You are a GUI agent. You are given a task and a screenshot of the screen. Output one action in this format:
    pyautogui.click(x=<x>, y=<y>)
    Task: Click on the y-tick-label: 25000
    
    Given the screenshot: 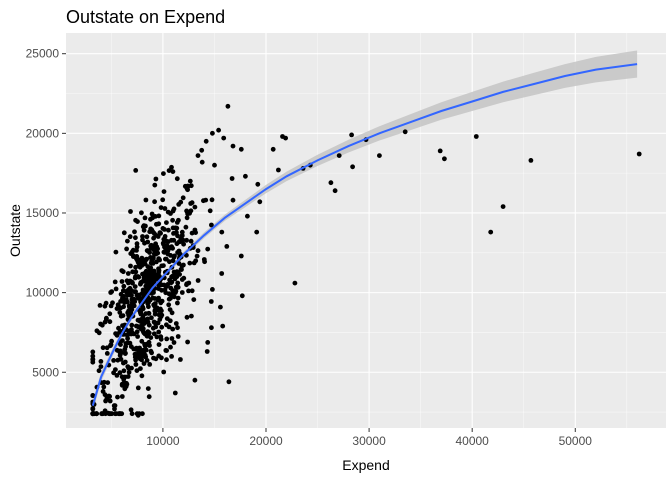 What is the action you would take?
    pyautogui.click(x=43, y=54)
    